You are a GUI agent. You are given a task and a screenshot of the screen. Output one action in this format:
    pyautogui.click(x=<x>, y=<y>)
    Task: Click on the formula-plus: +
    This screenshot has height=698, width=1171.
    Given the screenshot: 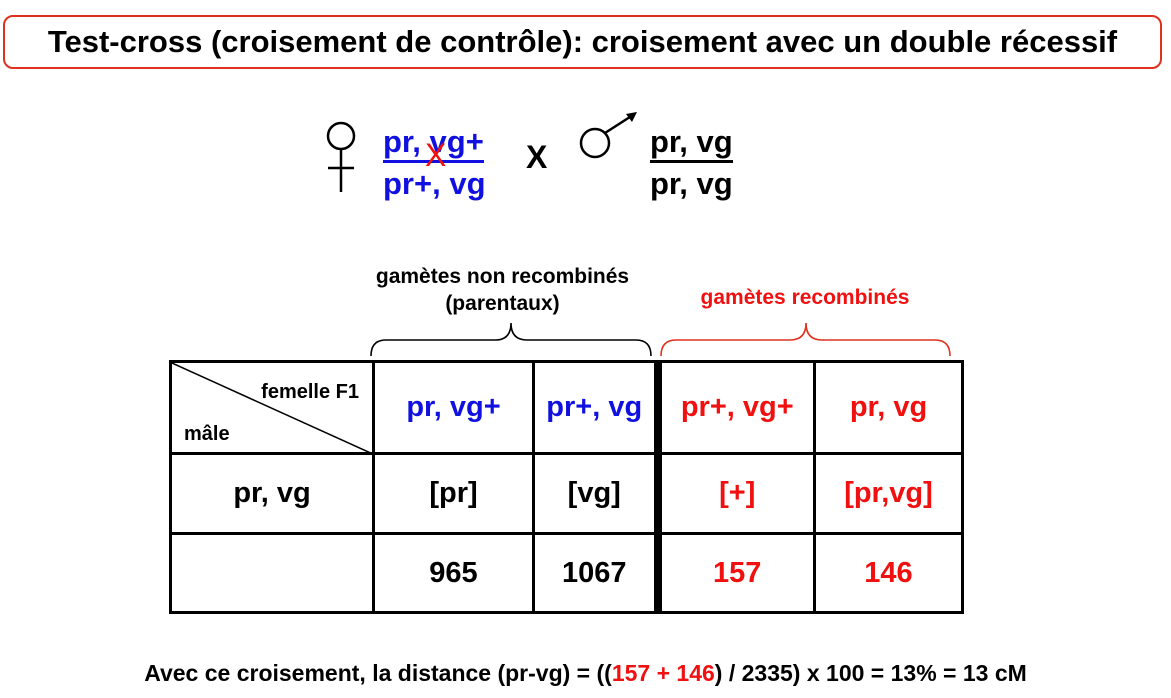 What is the action you would take?
    pyautogui.click(x=663, y=673)
    